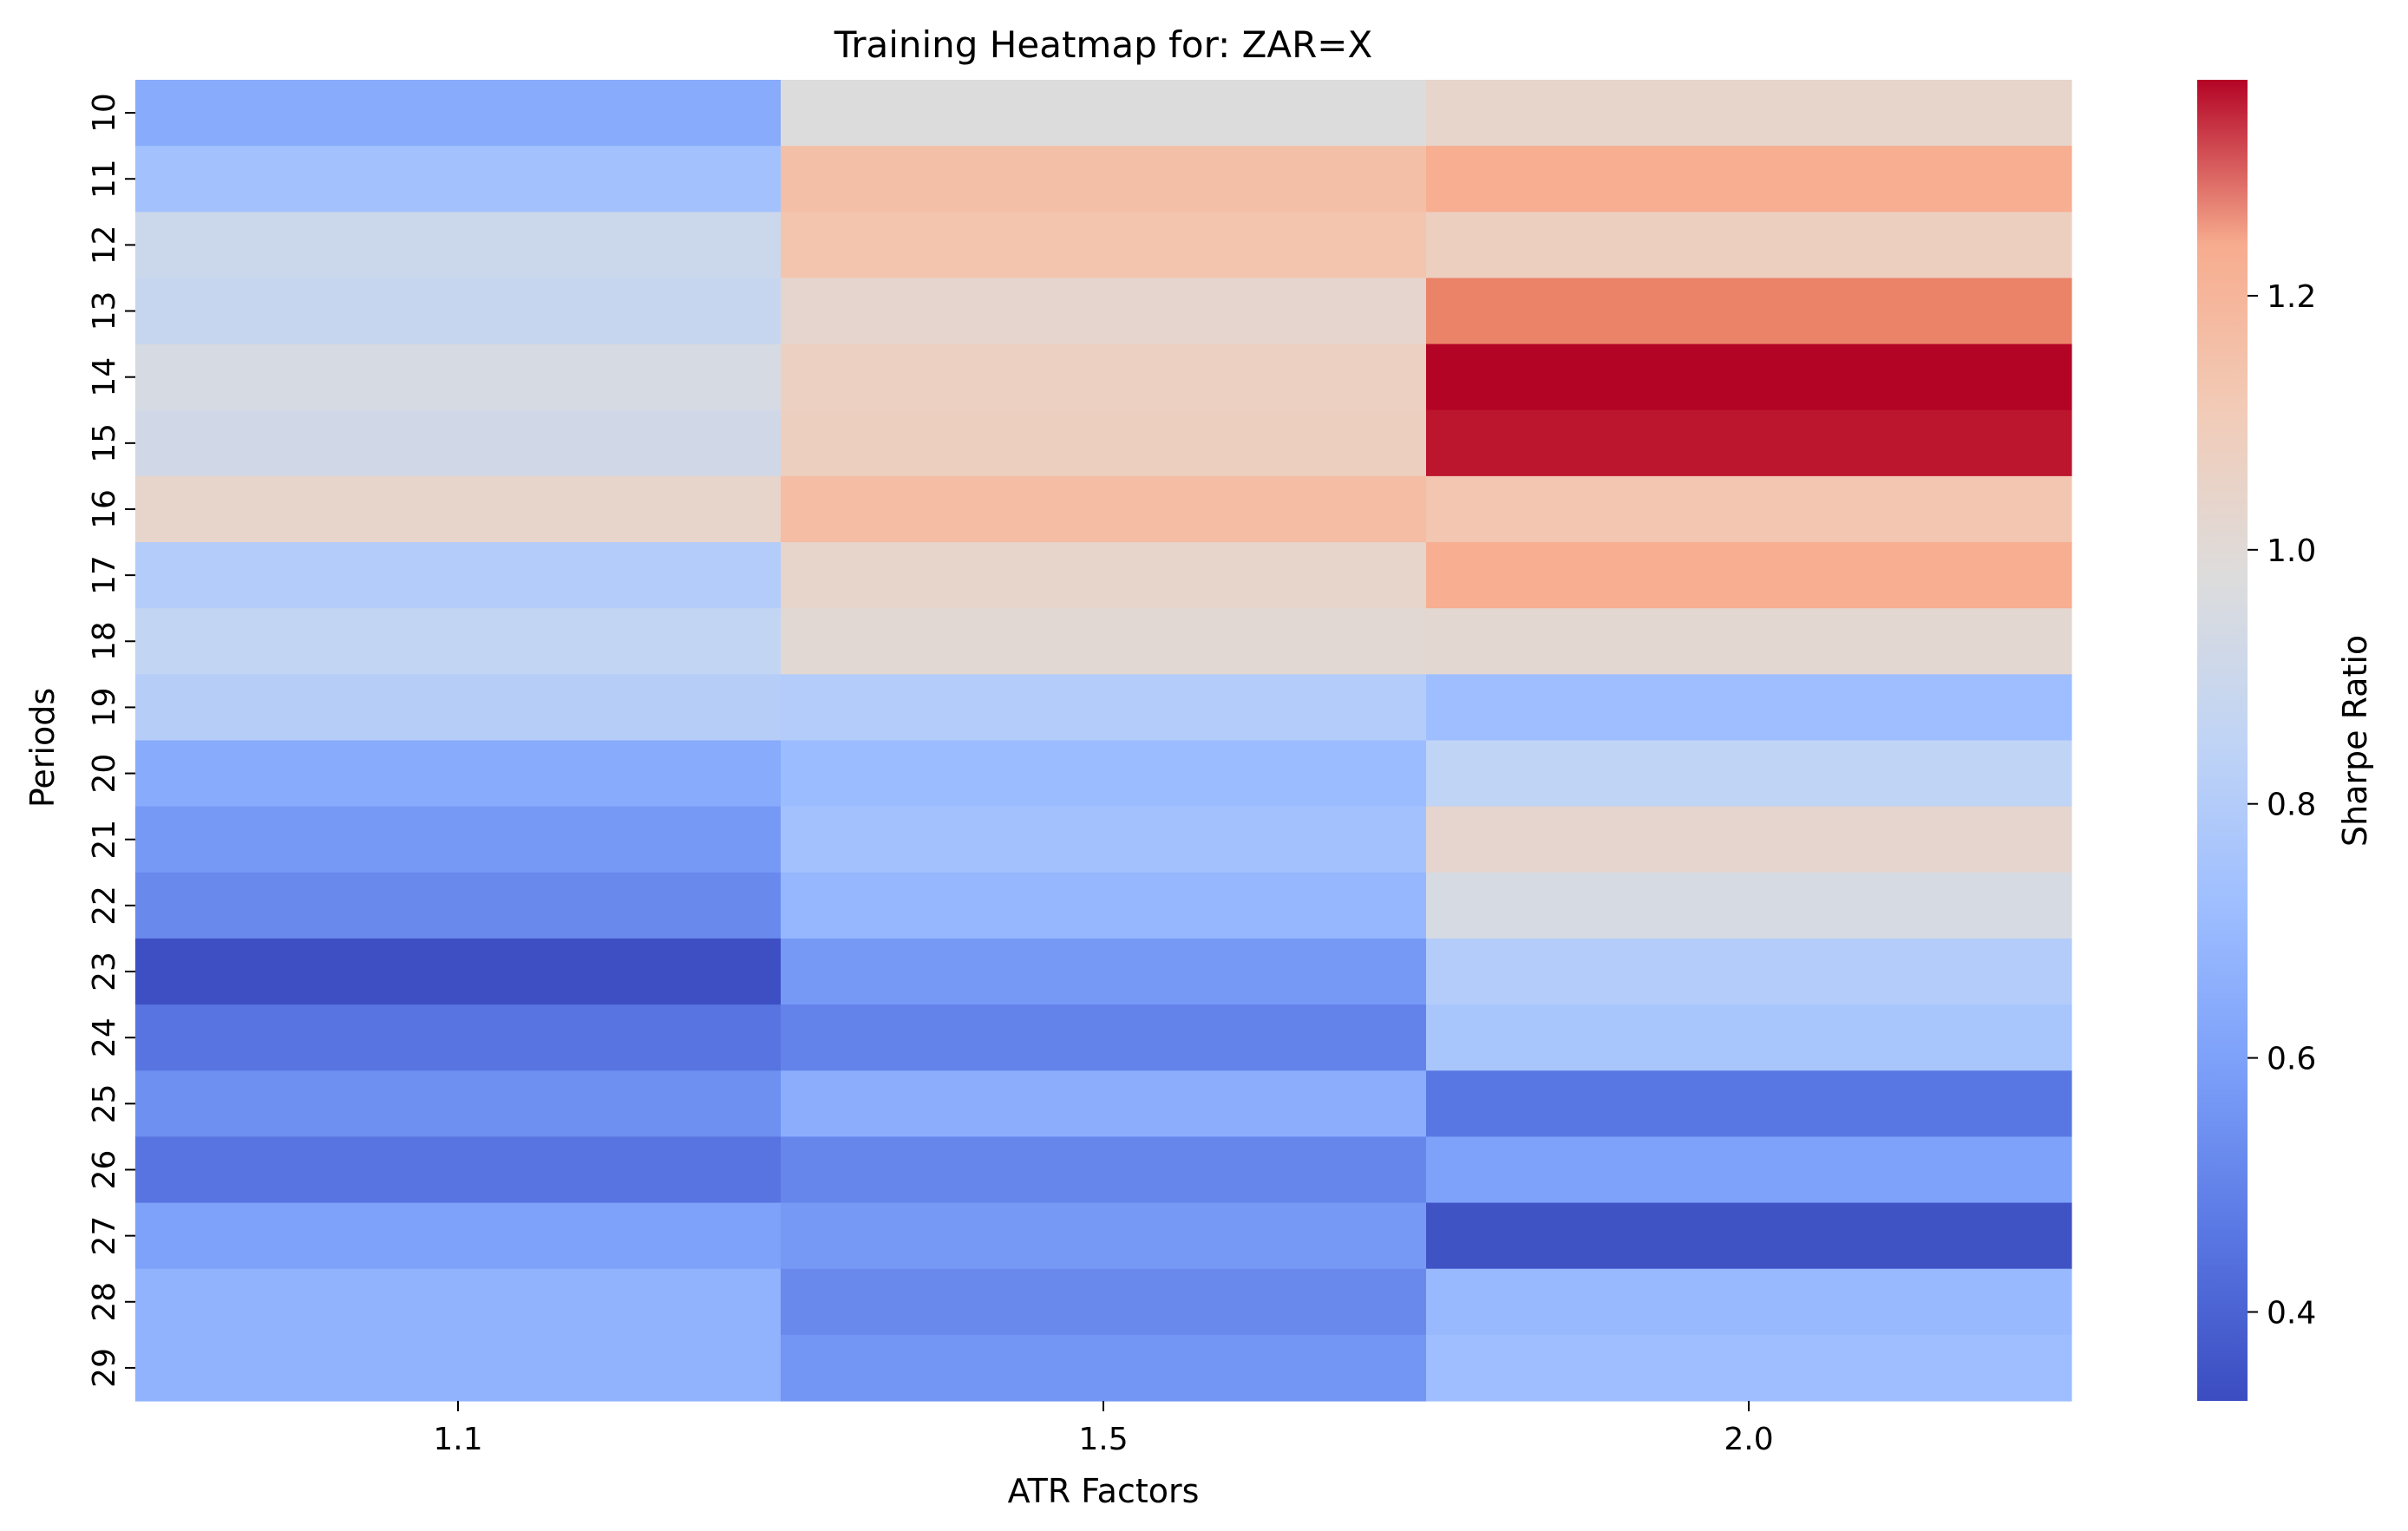 The width and height of the screenshot is (2408, 1531). Describe the element at coordinates (104, 443) in the screenshot. I see `y-tick-label: 15` at that location.